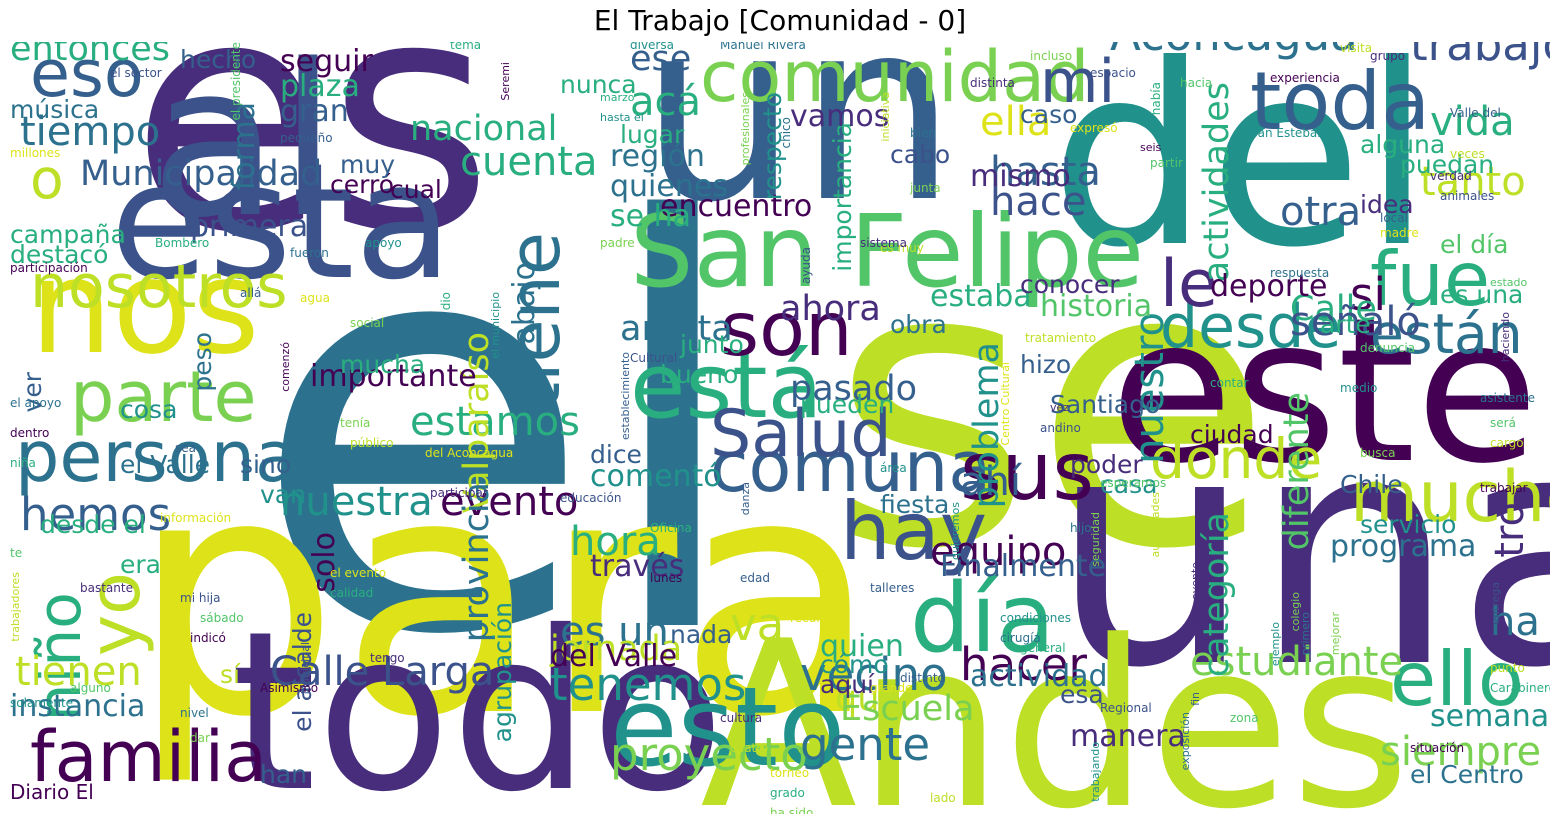  I want to click on word-te: te, so click(16, 553).